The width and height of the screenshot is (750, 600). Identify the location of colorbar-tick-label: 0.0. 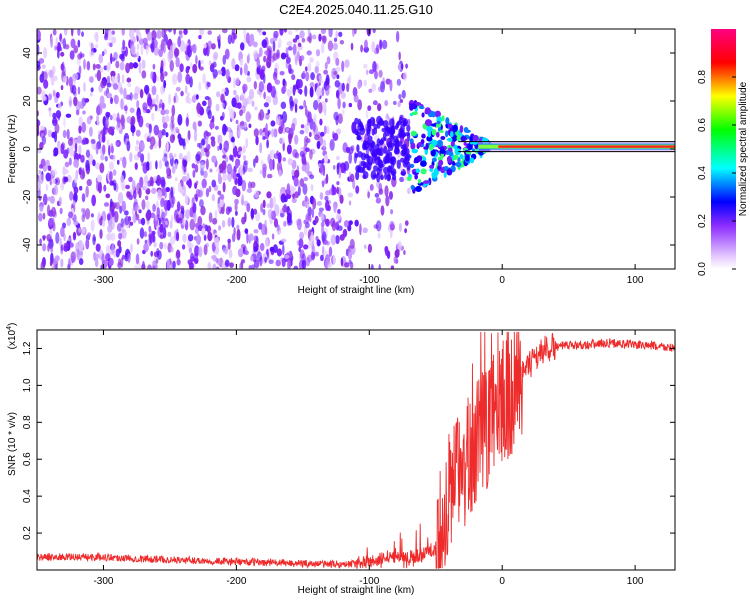
(702, 269).